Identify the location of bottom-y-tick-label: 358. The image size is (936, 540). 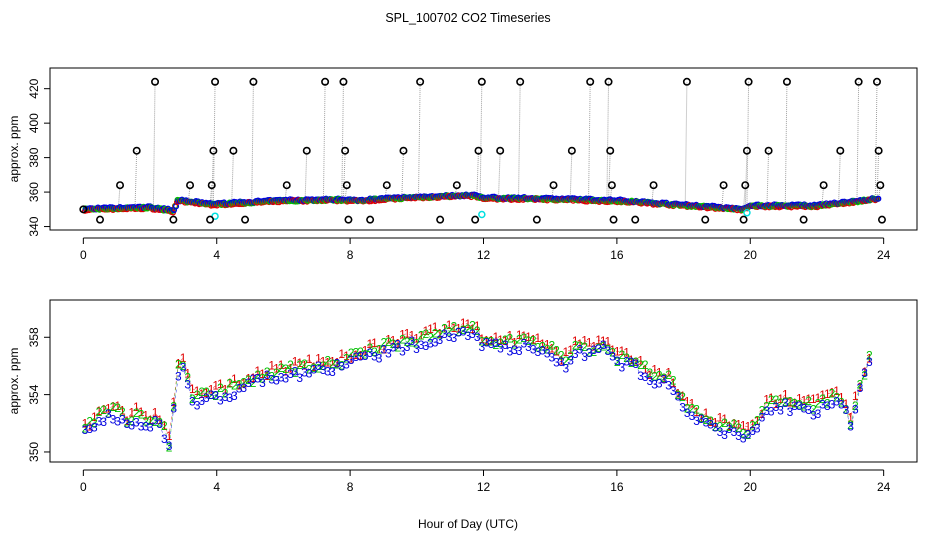
(34, 337).